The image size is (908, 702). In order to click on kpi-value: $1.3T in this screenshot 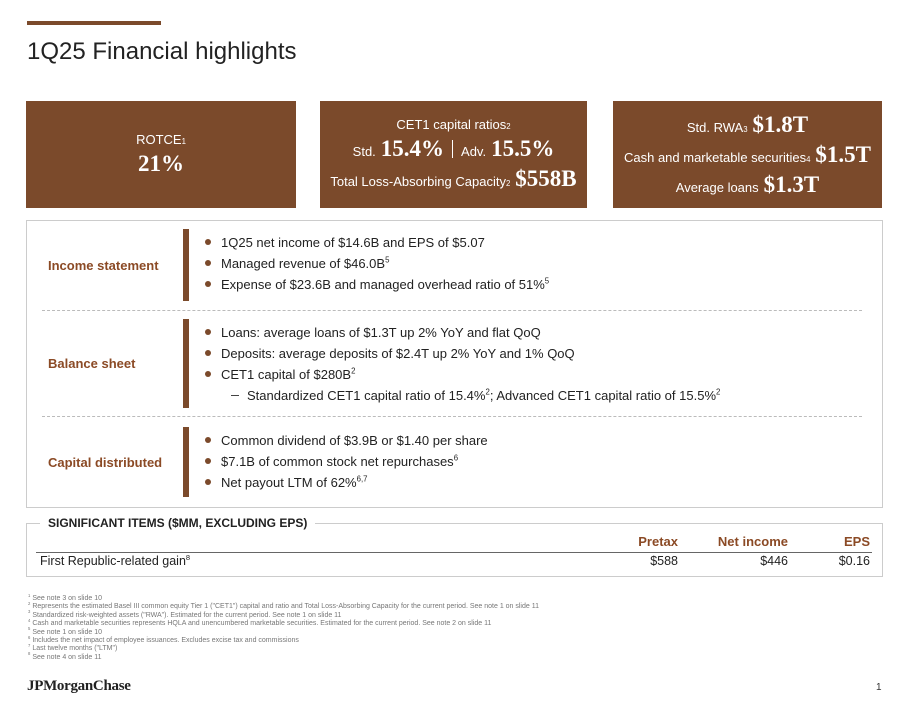, I will do `click(791, 184)`.